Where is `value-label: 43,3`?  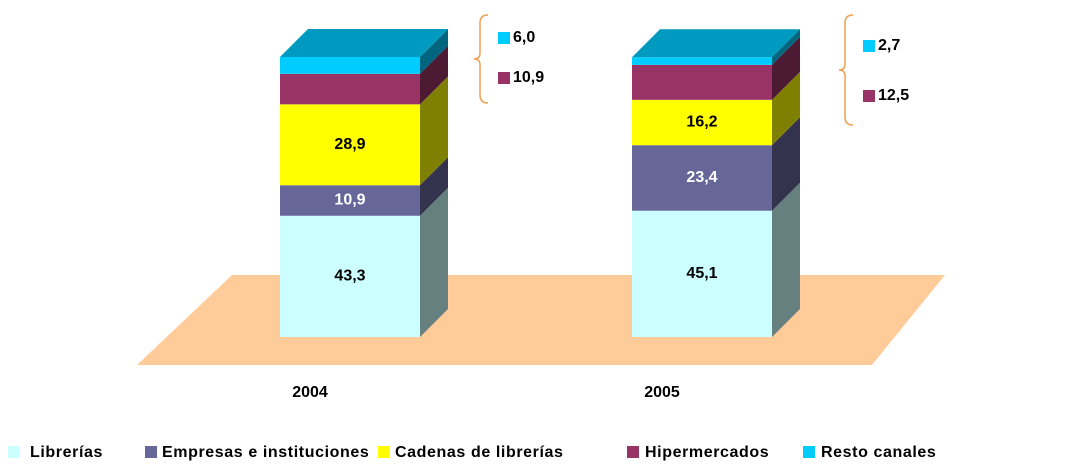
value-label: 43,3 is located at coordinates (349, 276).